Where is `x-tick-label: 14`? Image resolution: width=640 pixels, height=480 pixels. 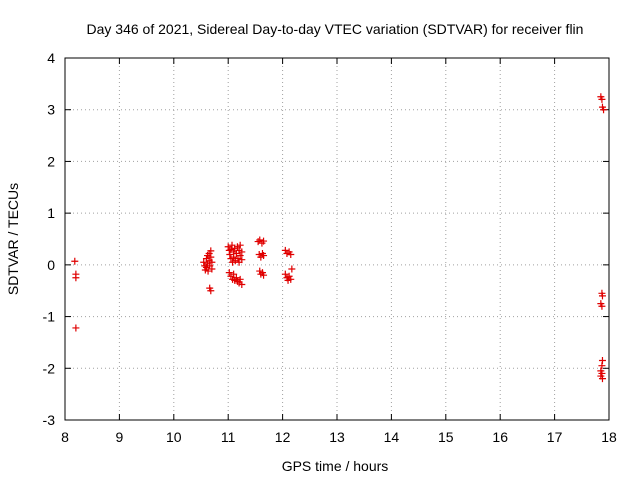 x-tick-label: 14 is located at coordinates (392, 437).